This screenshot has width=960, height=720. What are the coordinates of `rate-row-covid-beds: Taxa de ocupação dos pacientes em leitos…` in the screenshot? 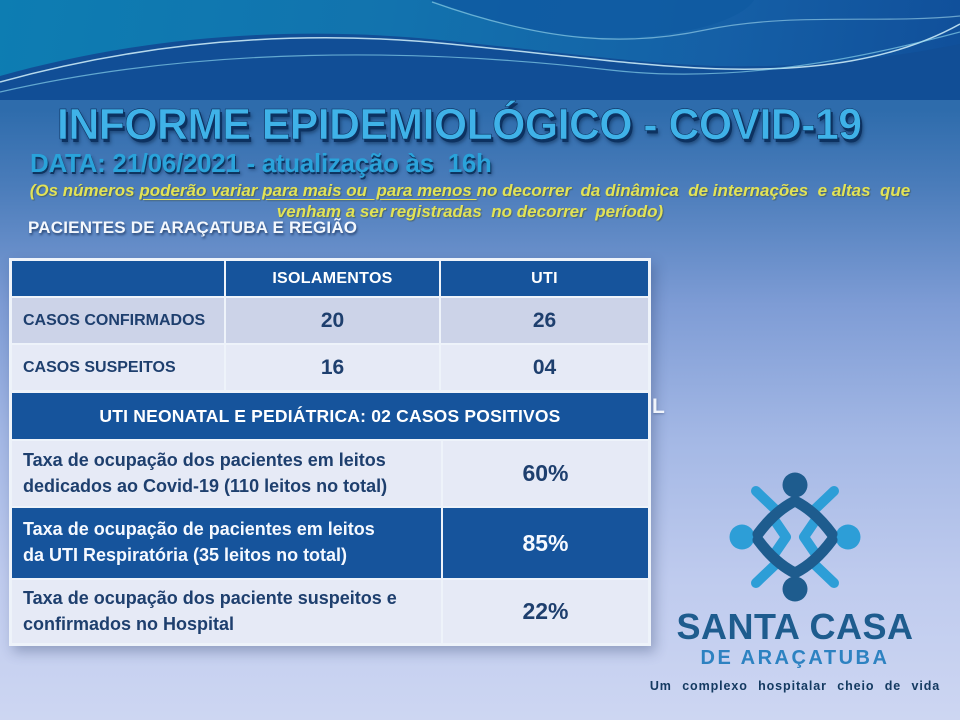 It's located at (330, 472).